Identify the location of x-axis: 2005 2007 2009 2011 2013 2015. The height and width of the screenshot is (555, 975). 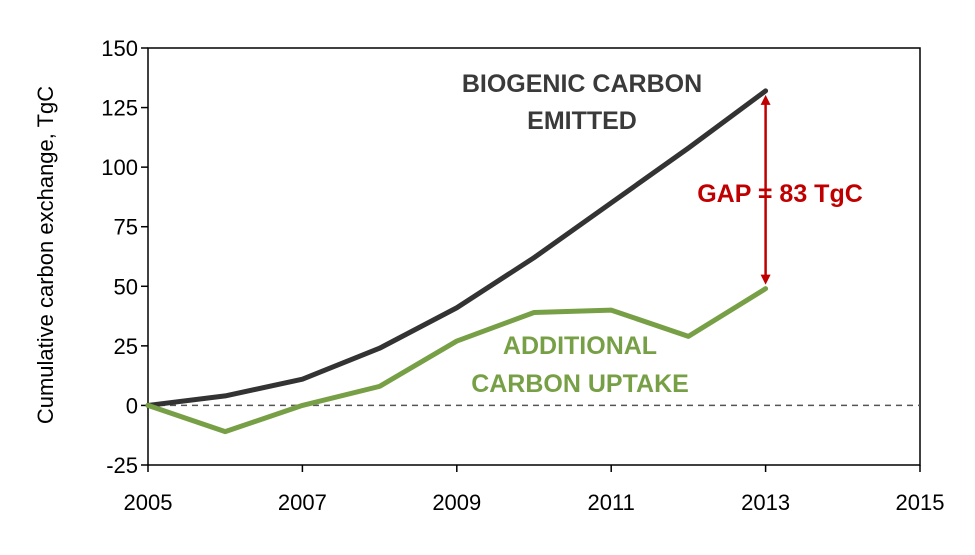
(534, 490).